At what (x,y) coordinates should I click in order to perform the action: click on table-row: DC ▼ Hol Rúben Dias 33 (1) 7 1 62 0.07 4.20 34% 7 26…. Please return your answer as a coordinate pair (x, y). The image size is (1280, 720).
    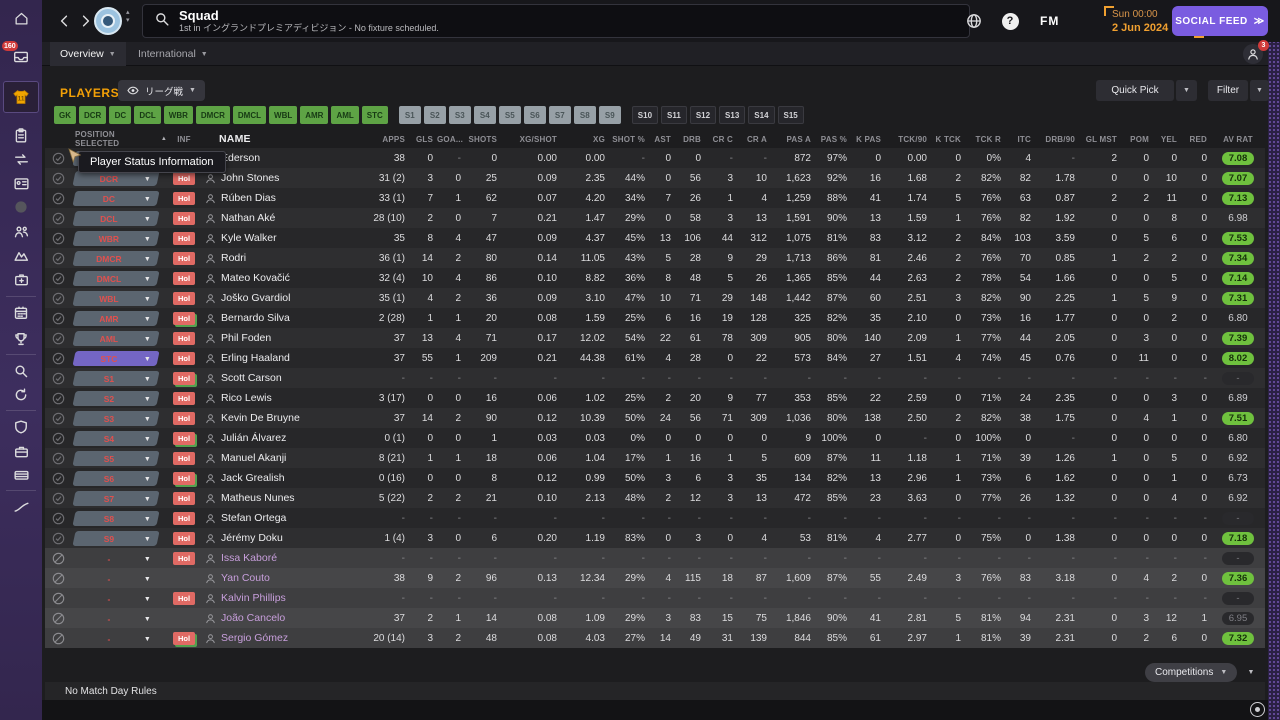
    Looking at the image, I should click on (655, 198).